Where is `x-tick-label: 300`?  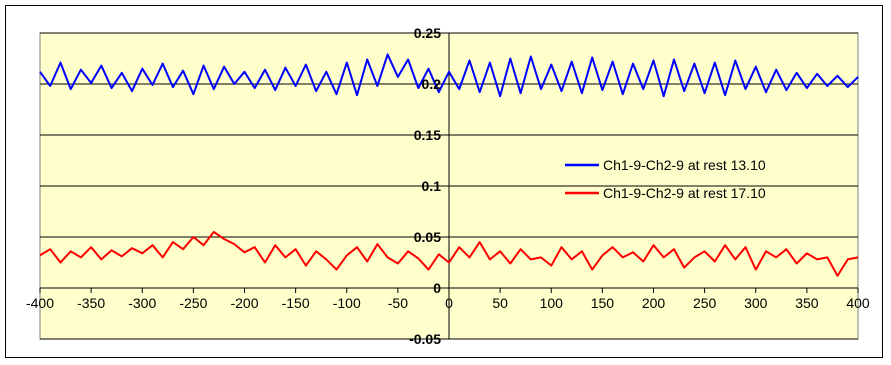
x-tick-label: 300 is located at coordinates (756, 303).